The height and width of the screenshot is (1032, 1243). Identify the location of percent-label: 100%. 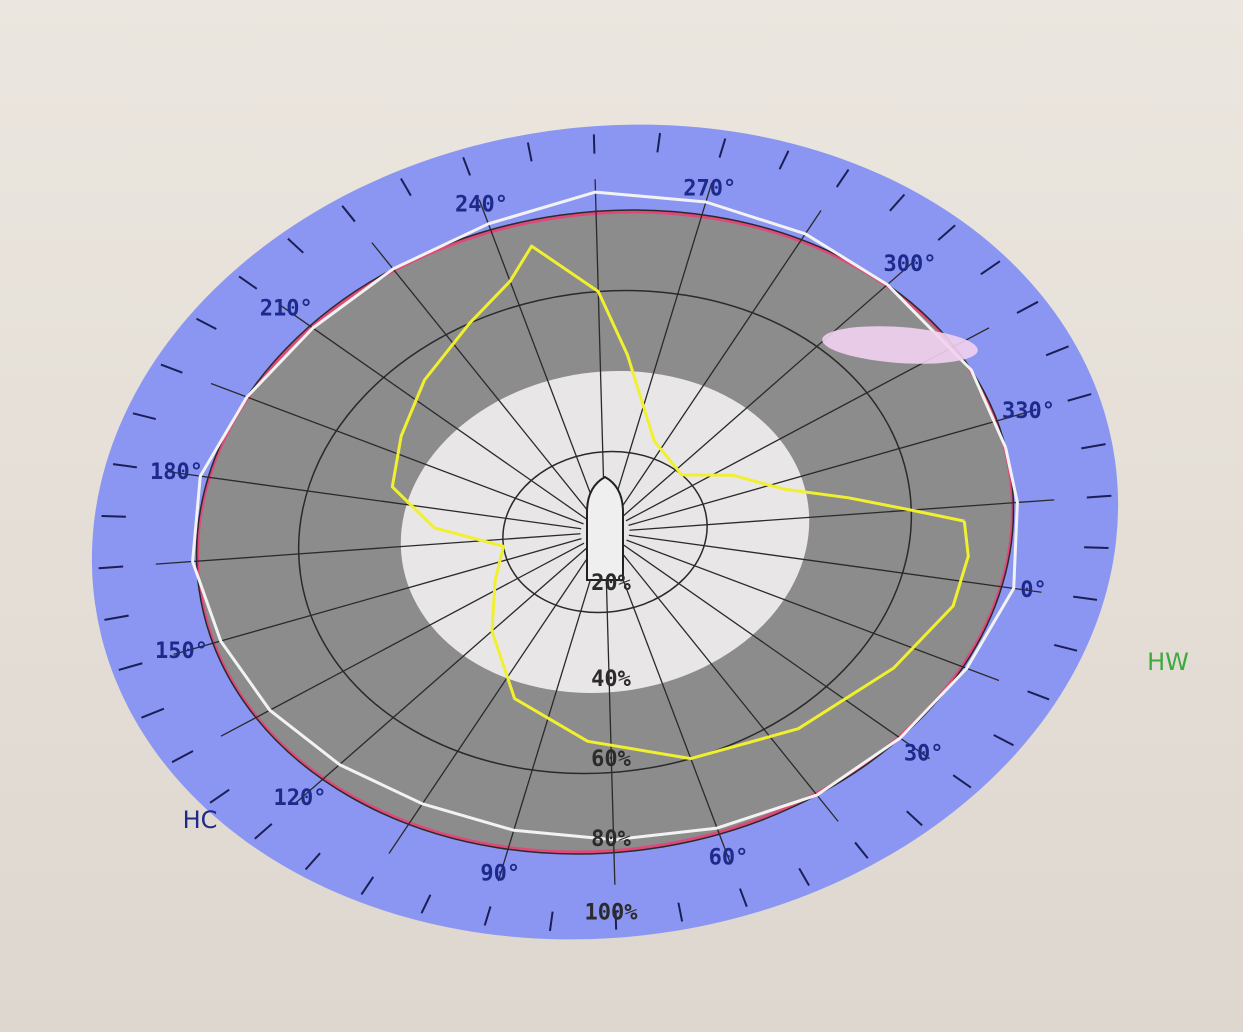
(612, 913).